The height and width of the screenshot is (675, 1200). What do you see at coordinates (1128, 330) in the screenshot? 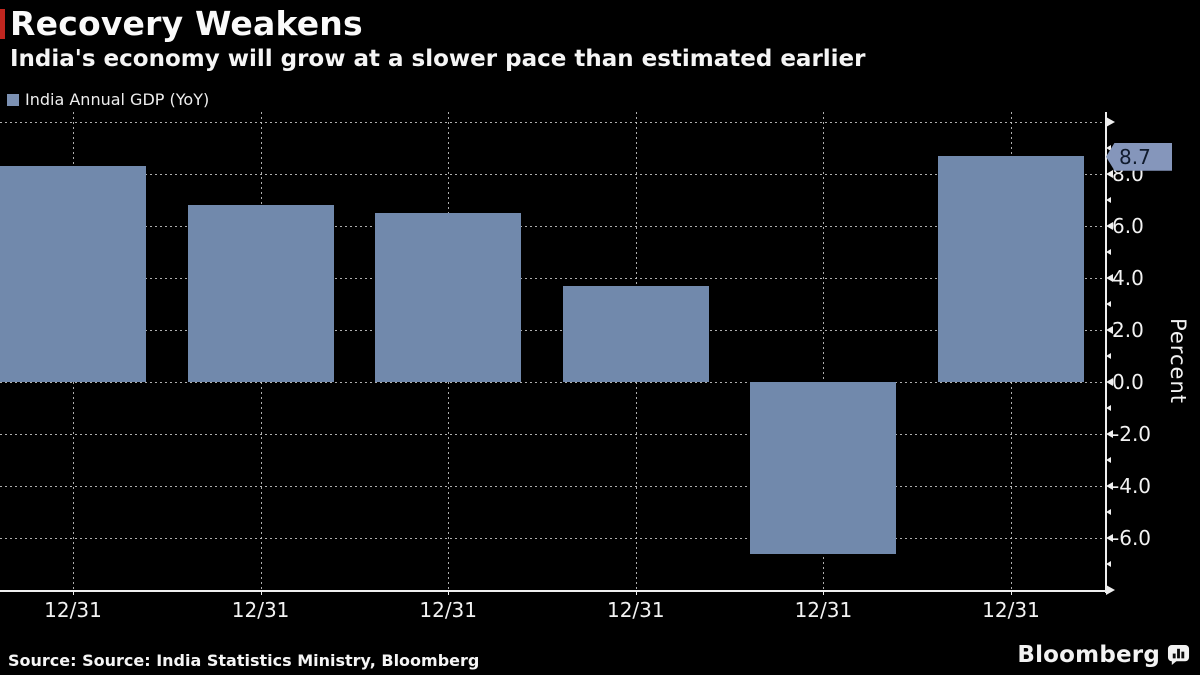
I see `y-axis-tick-label: 2.0` at bounding box center [1128, 330].